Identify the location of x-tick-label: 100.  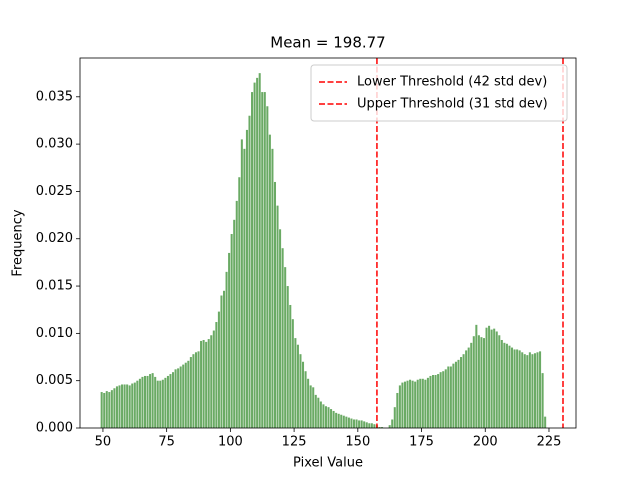
(230, 442).